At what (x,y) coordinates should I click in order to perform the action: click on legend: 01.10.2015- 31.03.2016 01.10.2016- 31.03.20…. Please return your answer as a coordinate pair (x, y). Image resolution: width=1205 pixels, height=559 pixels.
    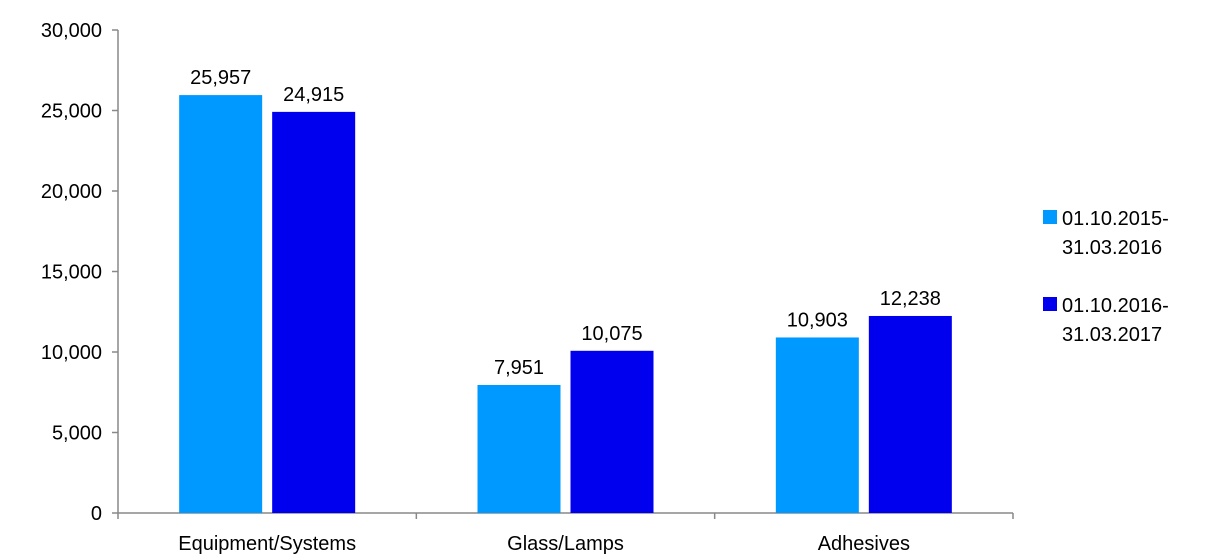
    Looking at the image, I should click on (1106, 277).